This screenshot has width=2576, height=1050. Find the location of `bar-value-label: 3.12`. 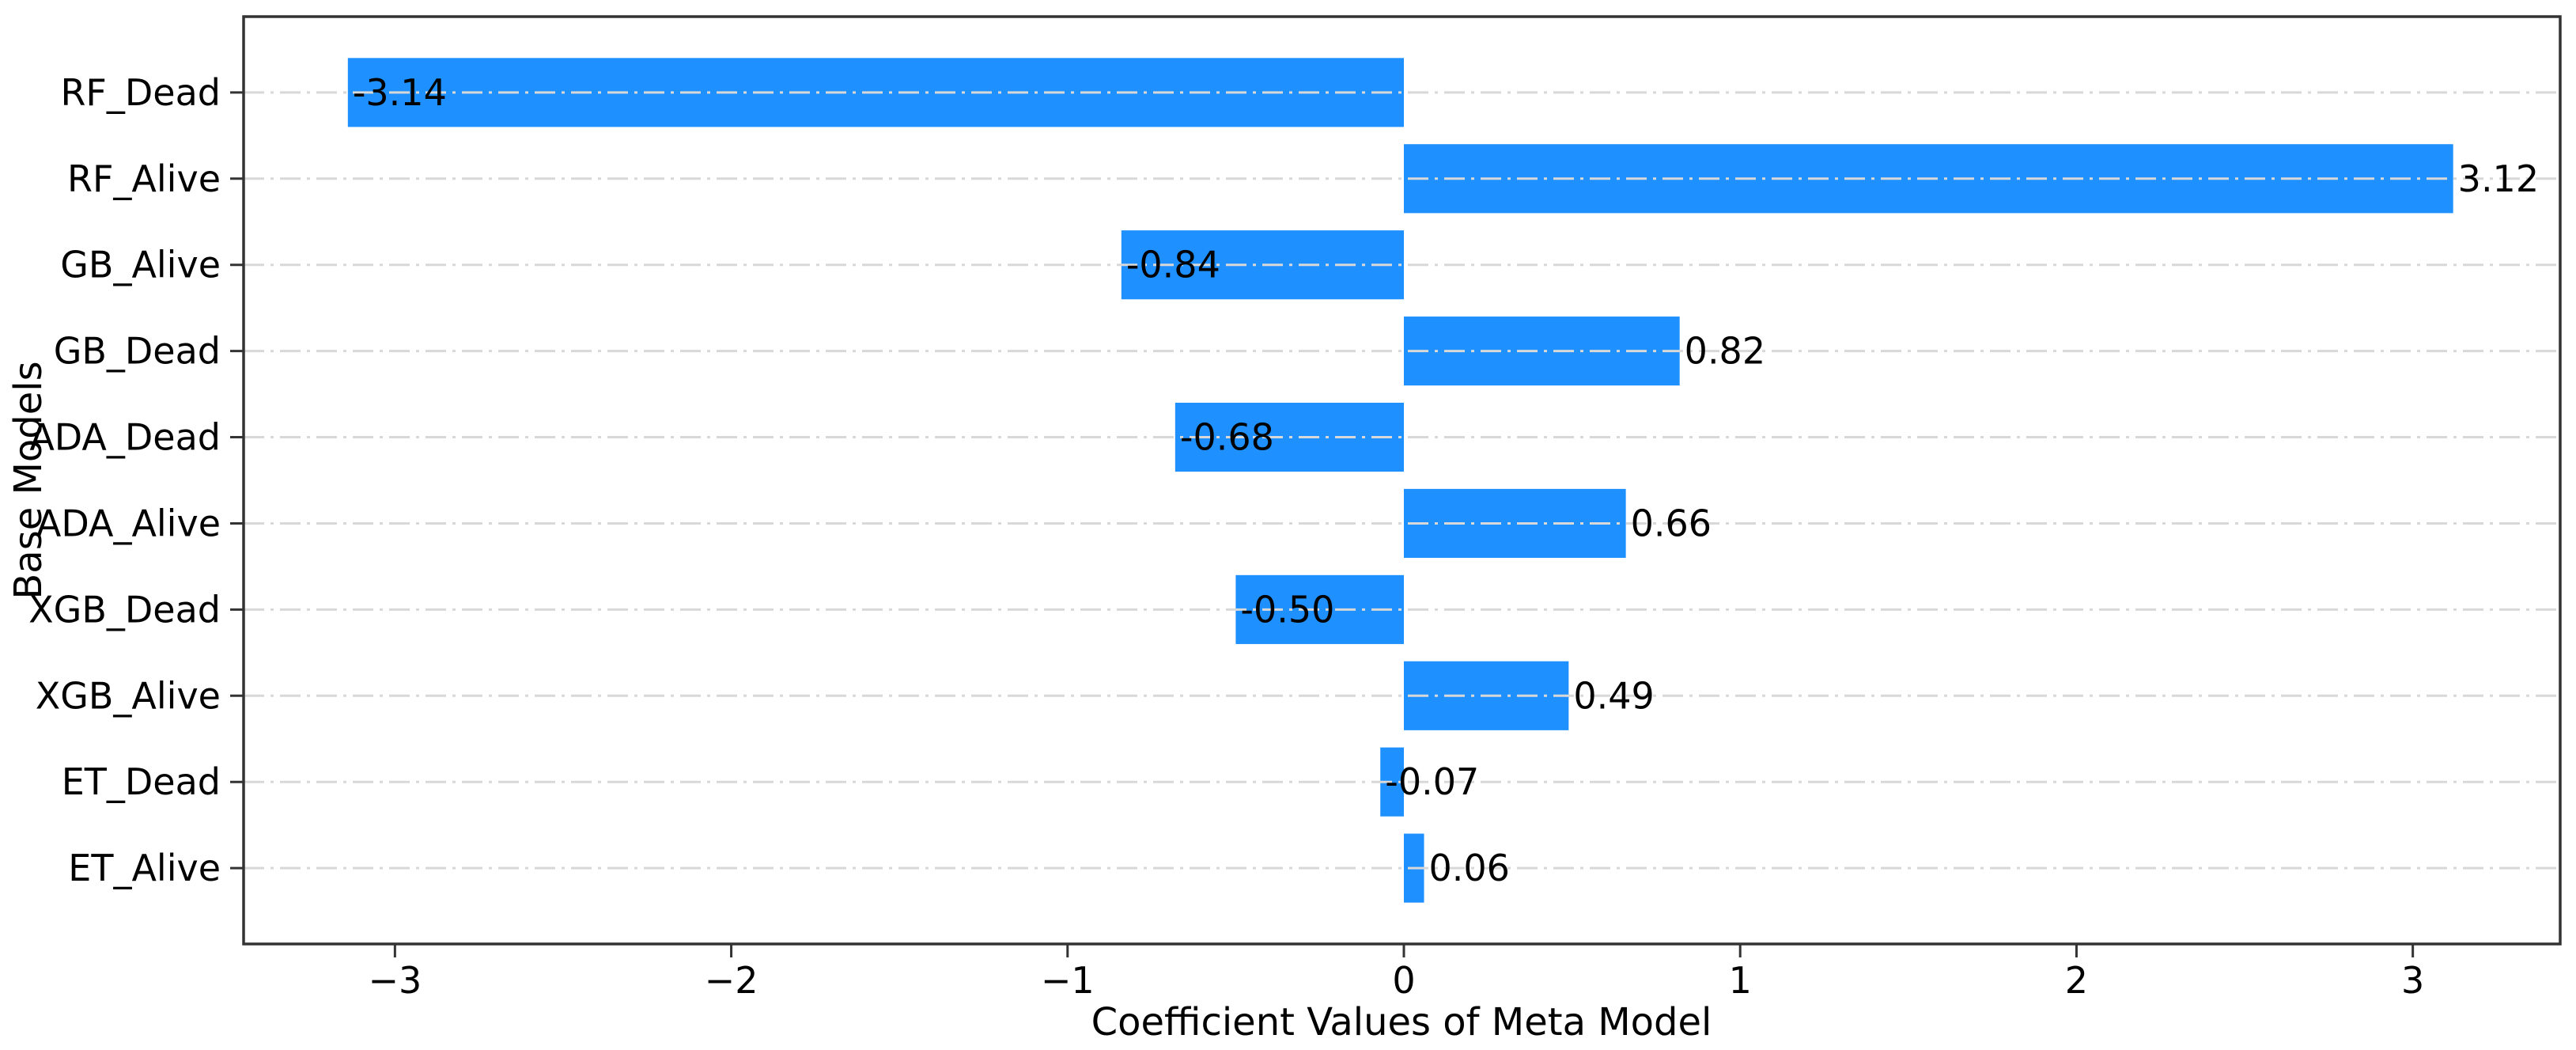

bar-value-label: 3.12 is located at coordinates (2499, 178).